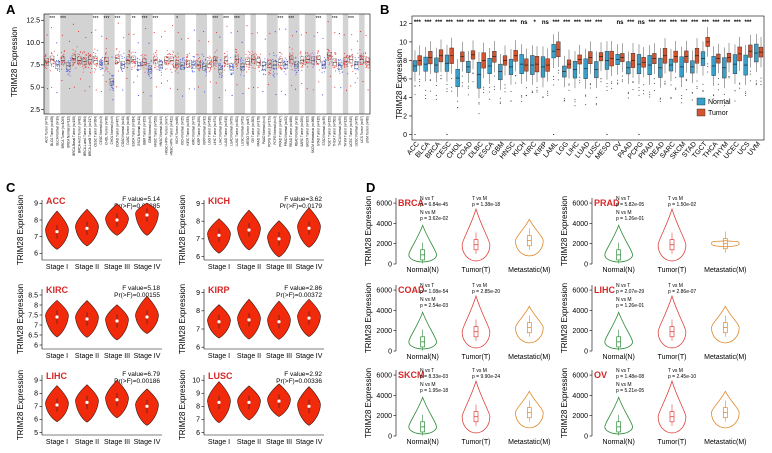 The image size is (772, 453). I want to click on panel-d-title: LIHC, so click(604, 290).